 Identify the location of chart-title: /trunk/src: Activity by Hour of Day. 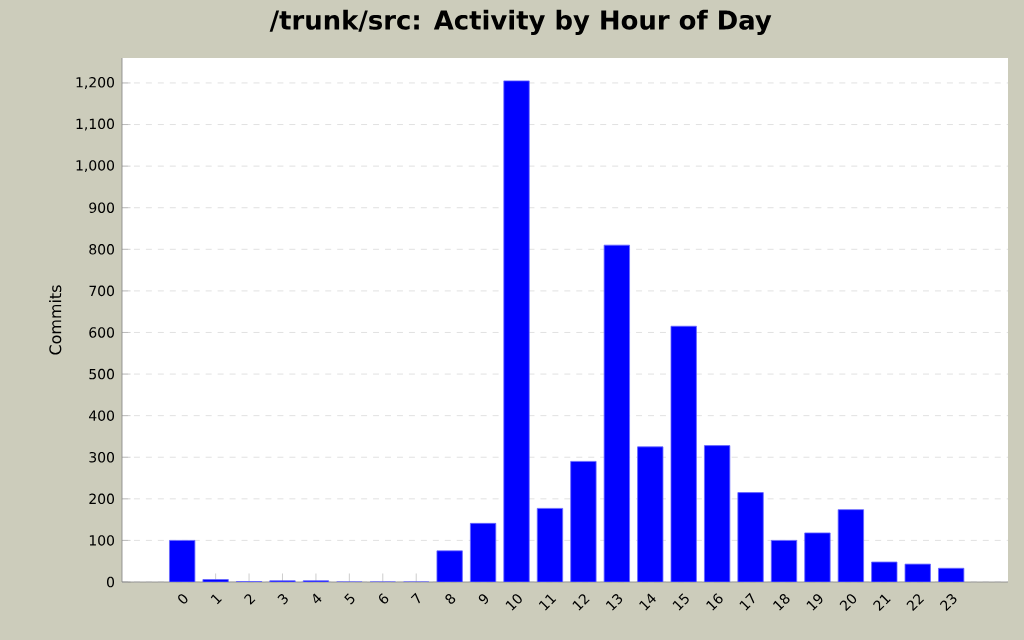
(520, 22).